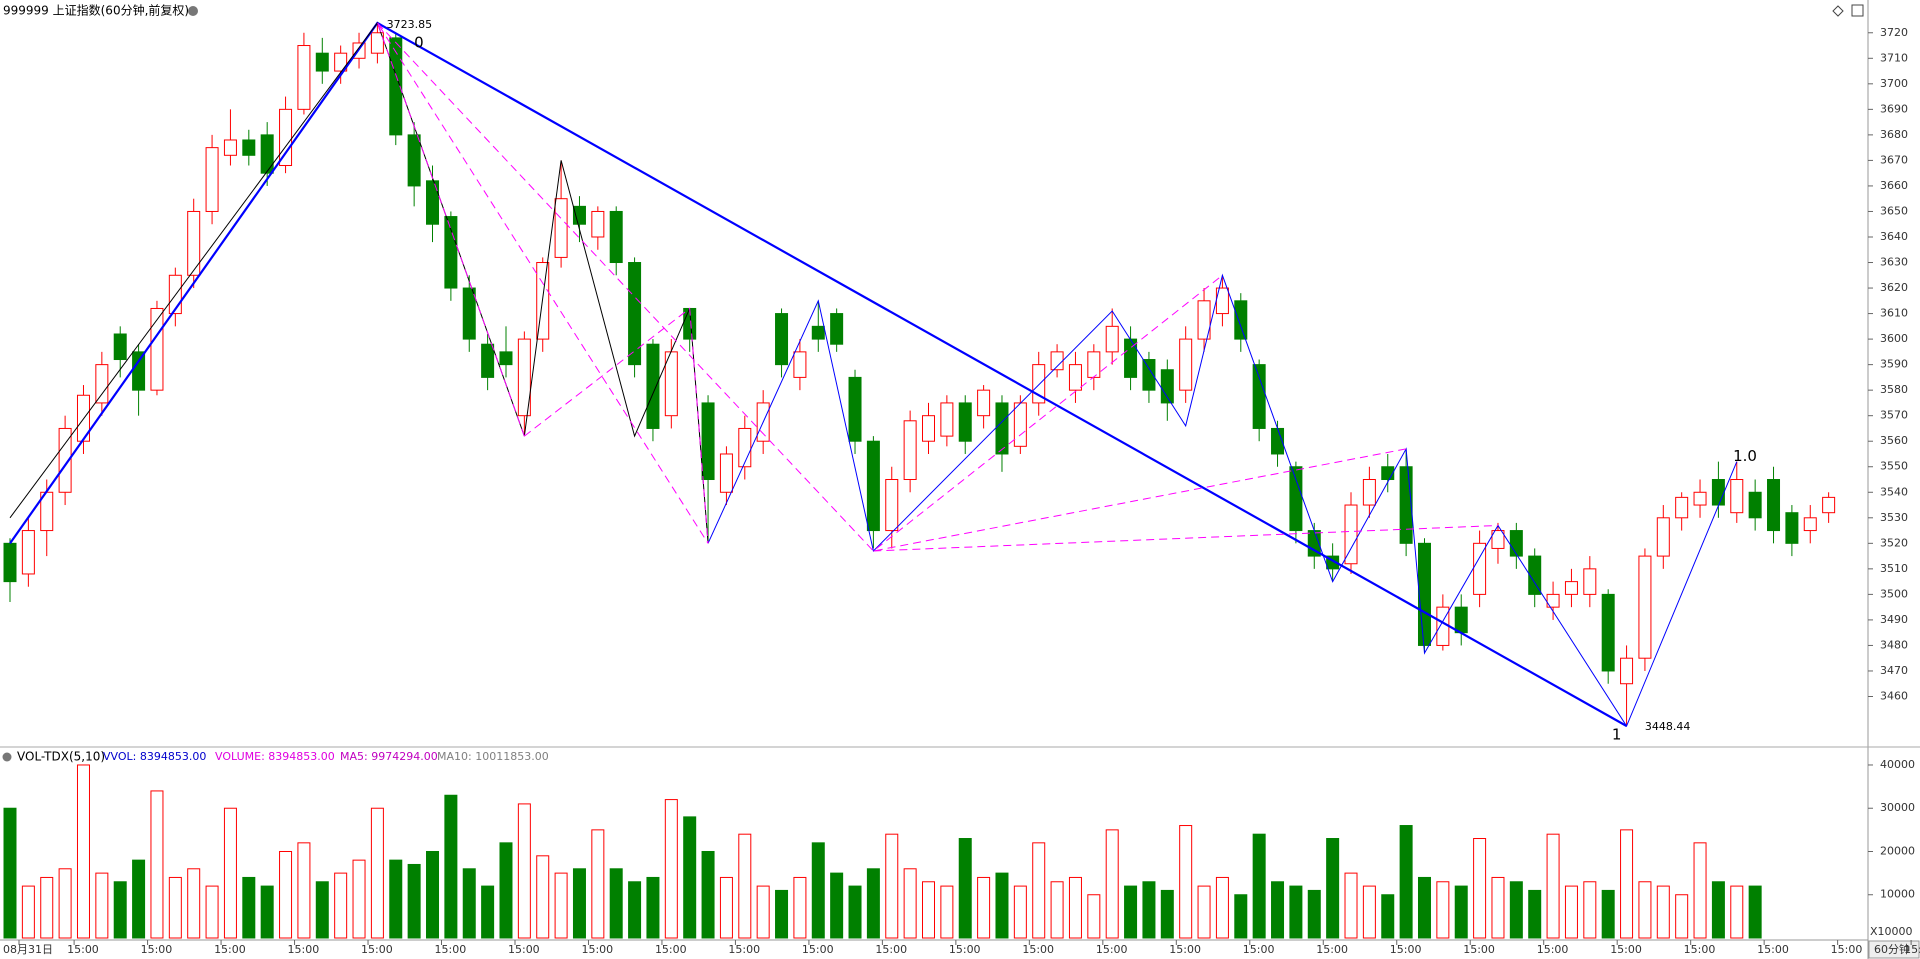  What do you see at coordinates (1894, 593) in the screenshot?
I see `y-tick-label: 3500` at bounding box center [1894, 593].